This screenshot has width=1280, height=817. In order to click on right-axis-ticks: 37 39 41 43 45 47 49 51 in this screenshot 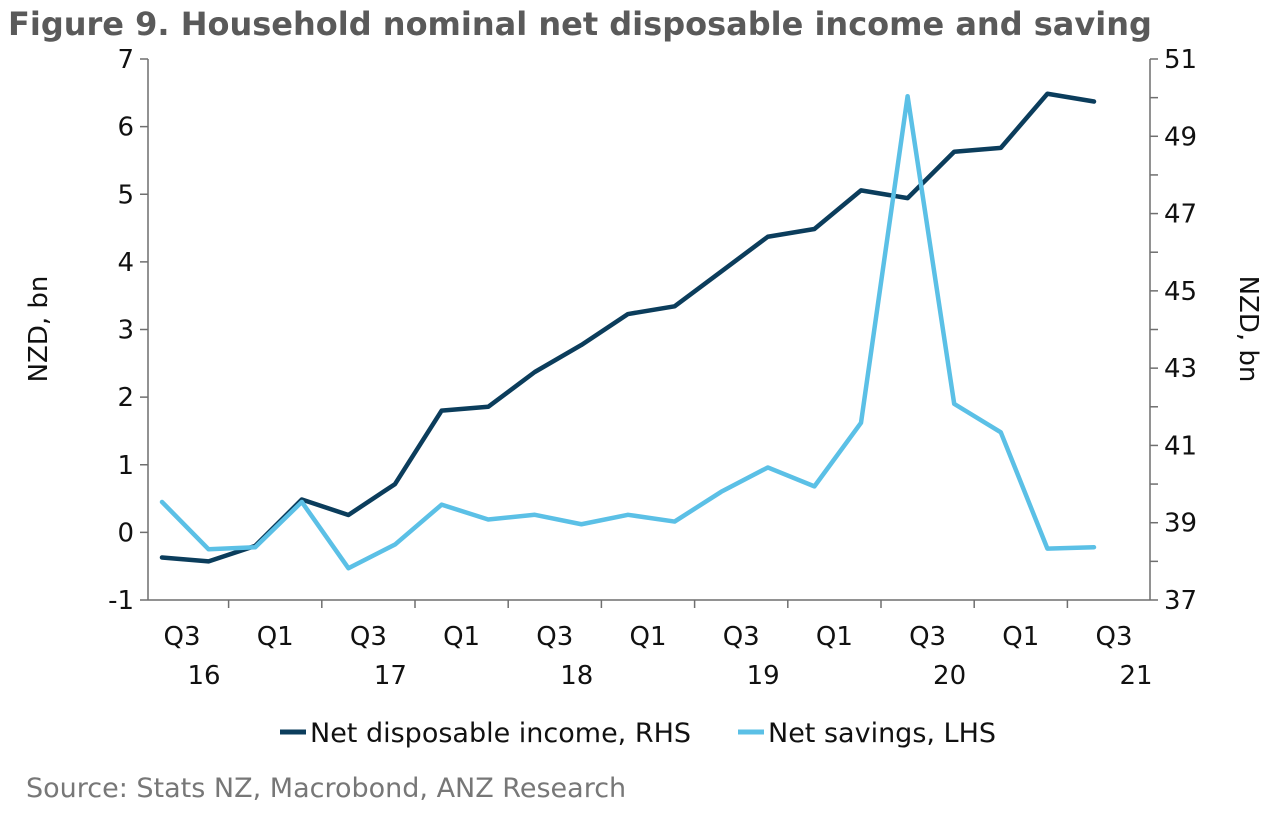, I will do `click(1173, 330)`.